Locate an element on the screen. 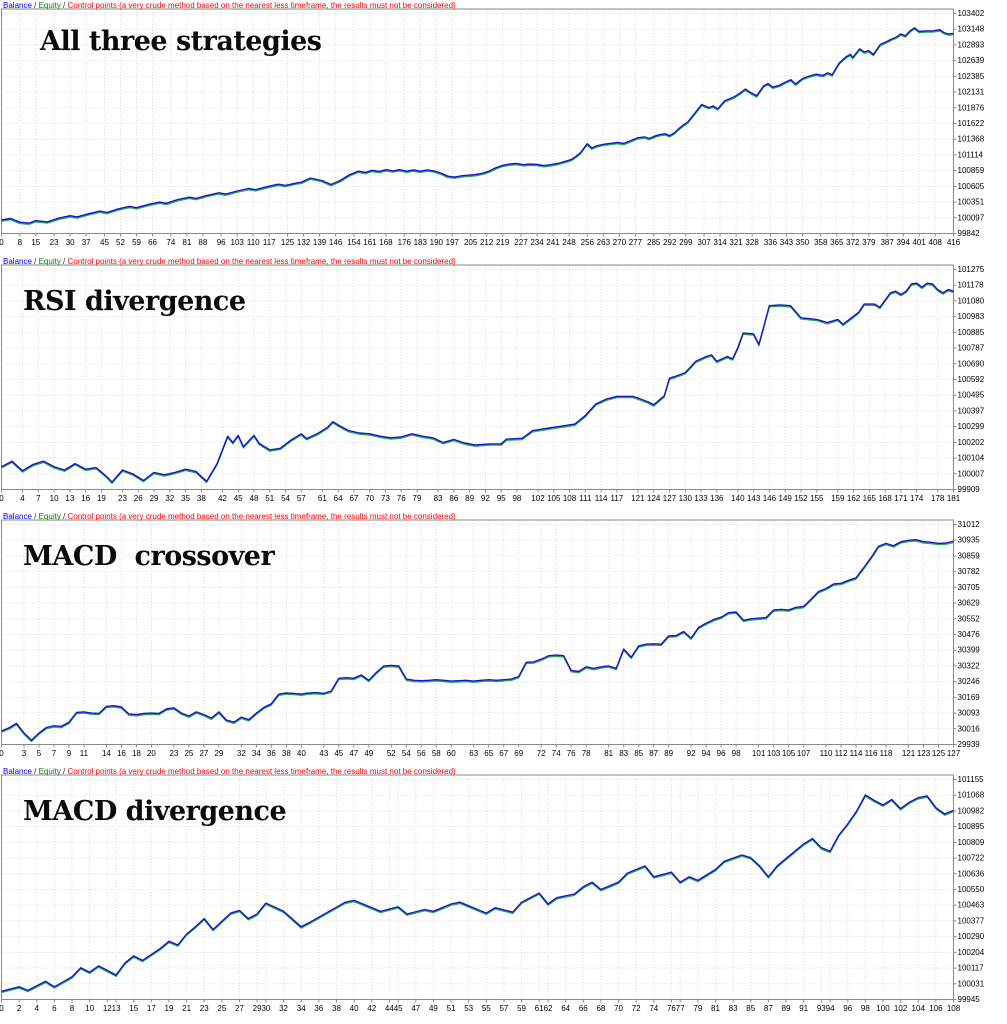 The width and height of the screenshot is (1007, 1024). x-tick-label: 88 is located at coordinates (202, 242).